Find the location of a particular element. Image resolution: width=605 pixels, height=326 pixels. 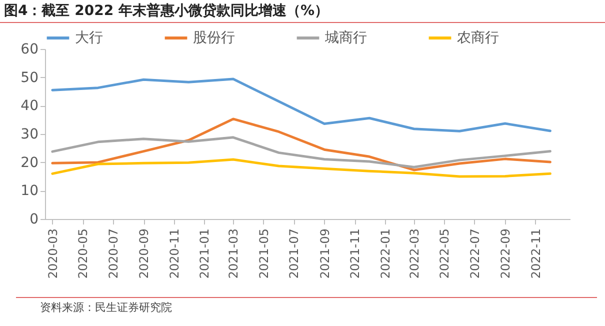

y-tick-label: 60 is located at coordinates (29, 50).